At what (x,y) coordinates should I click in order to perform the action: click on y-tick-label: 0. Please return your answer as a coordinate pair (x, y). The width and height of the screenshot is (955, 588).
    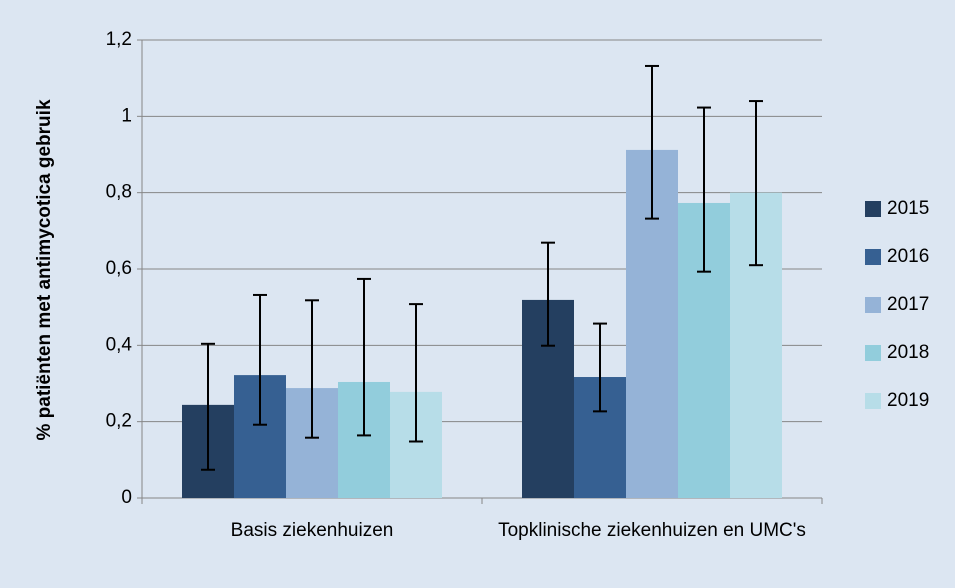
    Looking at the image, I should click on (126, 497).